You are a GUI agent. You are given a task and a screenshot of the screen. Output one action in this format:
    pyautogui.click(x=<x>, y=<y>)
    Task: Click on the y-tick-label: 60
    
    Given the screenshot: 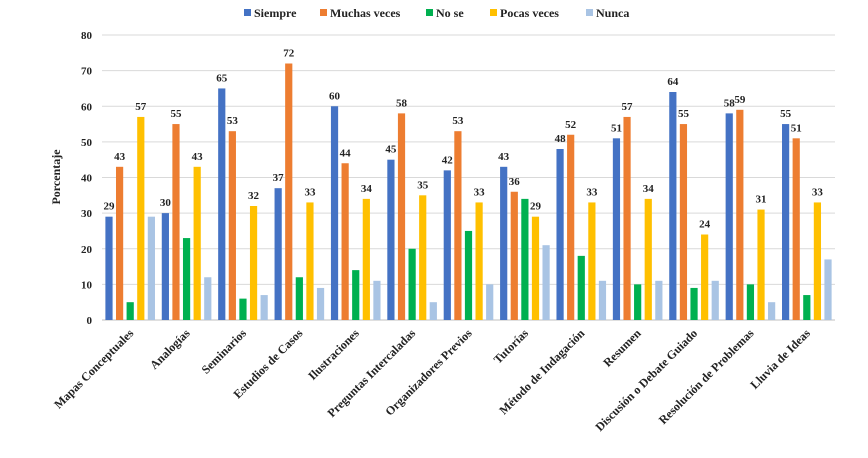 What is the action you would take?
    pyautogui.click(x=87, y=107)
    